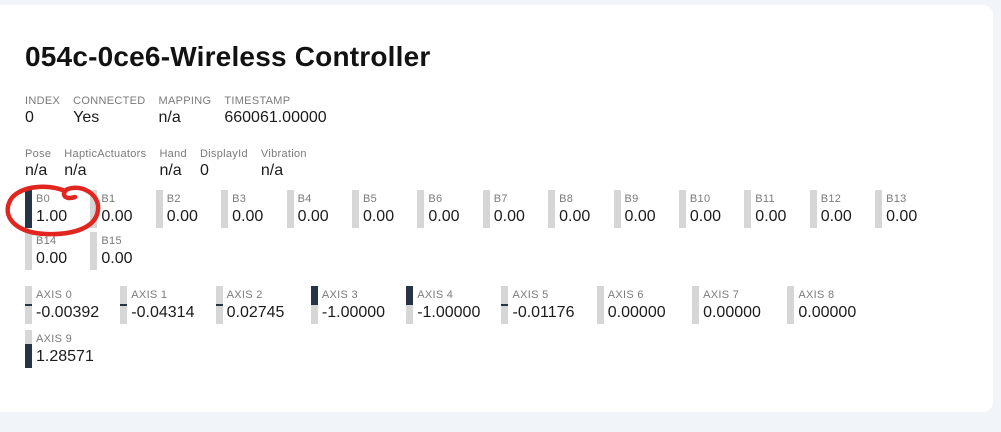 The width and height of the screenshot is (1001, 432). I want to click on field-label: MAPPING, so click(185, 101).